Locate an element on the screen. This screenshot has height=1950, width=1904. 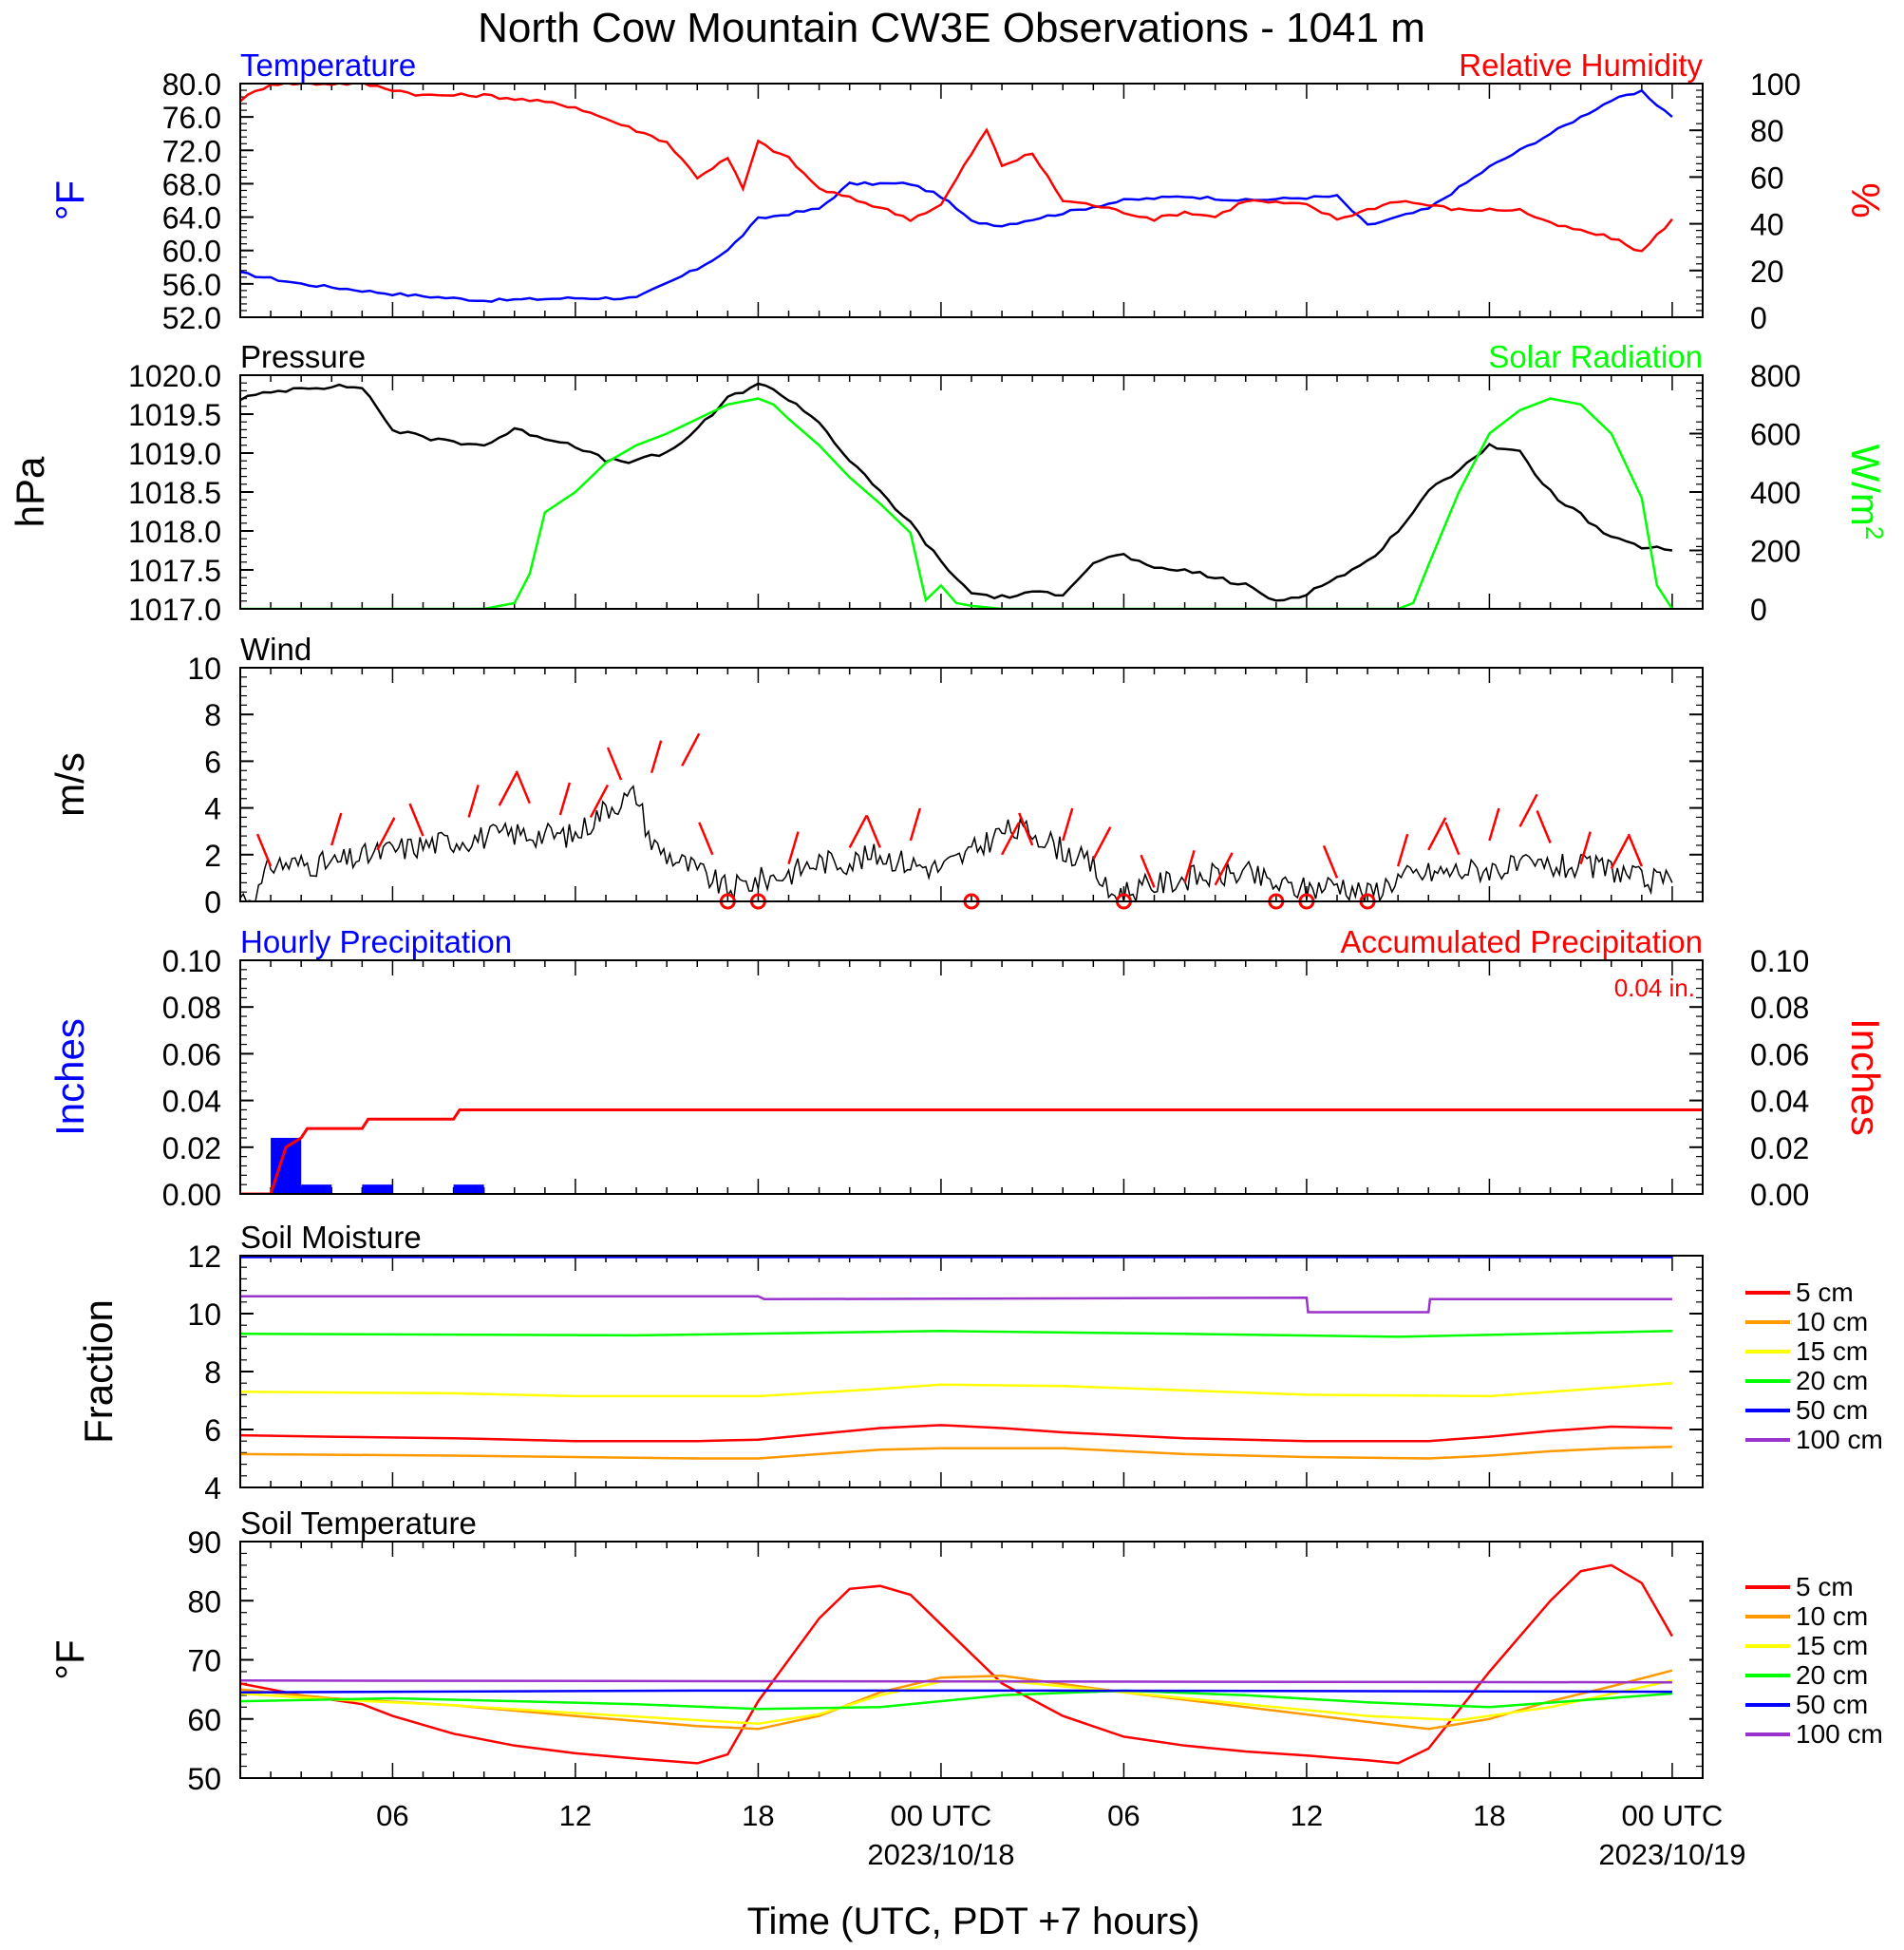
y-tick-label-left: 8 is located at coordinates (213, 1372).